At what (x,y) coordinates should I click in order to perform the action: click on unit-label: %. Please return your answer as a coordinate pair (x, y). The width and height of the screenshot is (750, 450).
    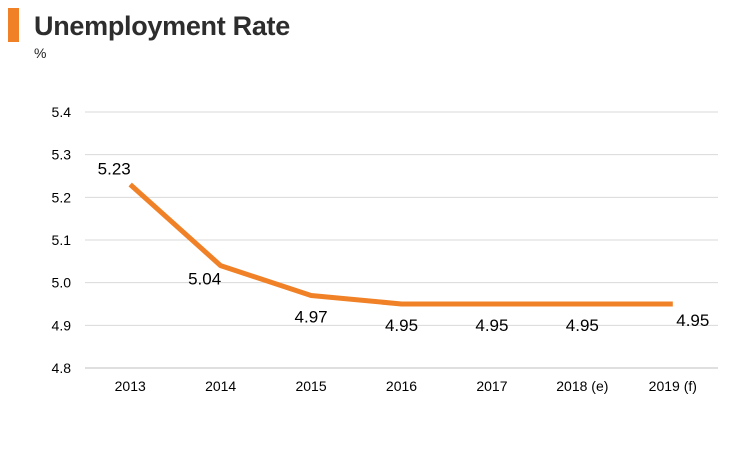
    Looking at the image, I should click on (40, 53).